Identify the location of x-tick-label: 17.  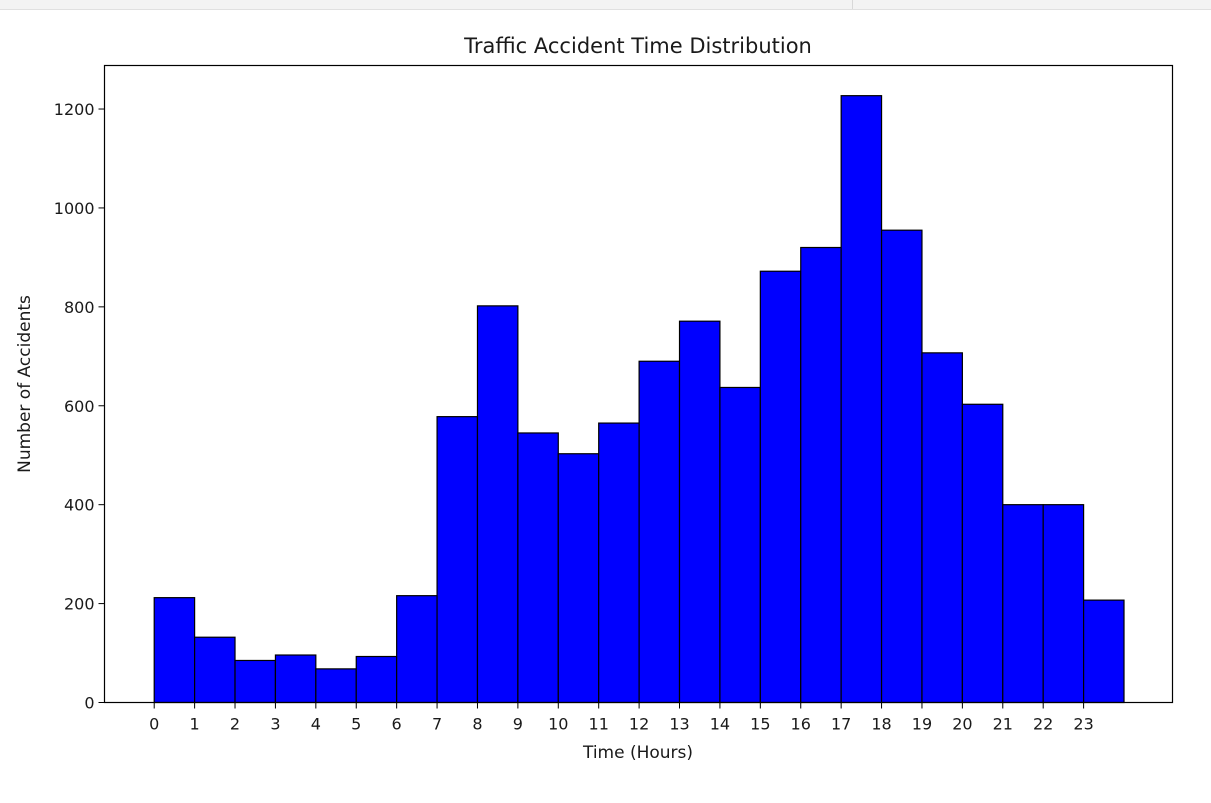
(841, 724).